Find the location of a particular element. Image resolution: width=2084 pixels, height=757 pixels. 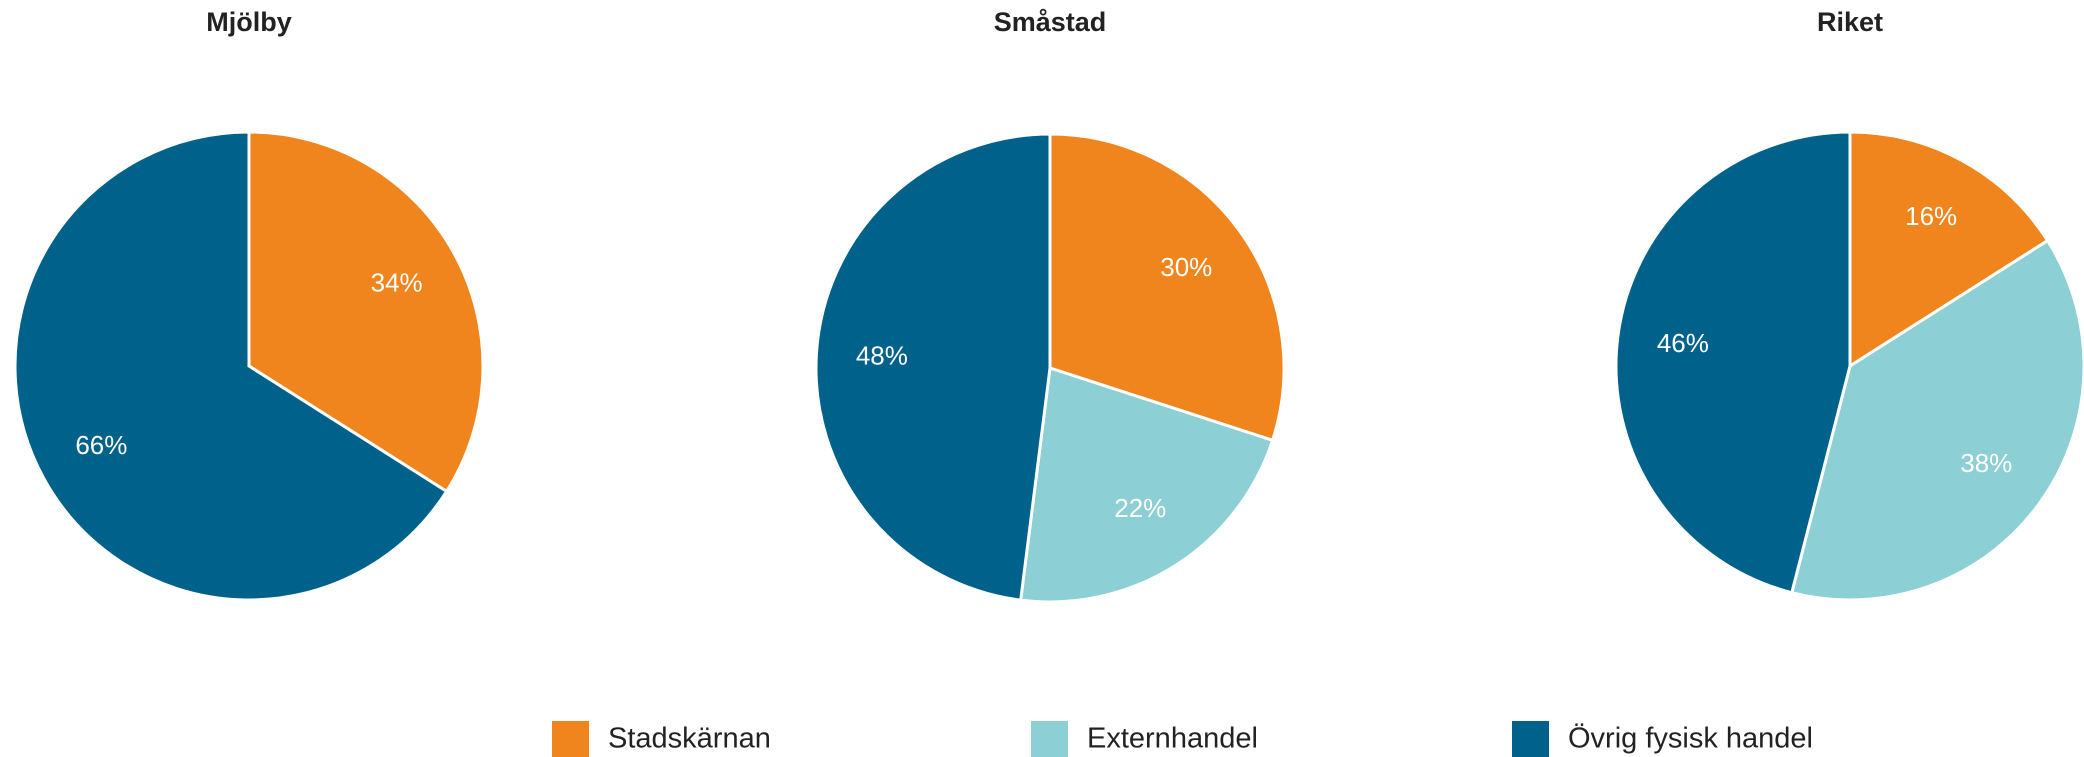

legend-label: Övrig fysisk handel is located at coordinates (1690, 739).